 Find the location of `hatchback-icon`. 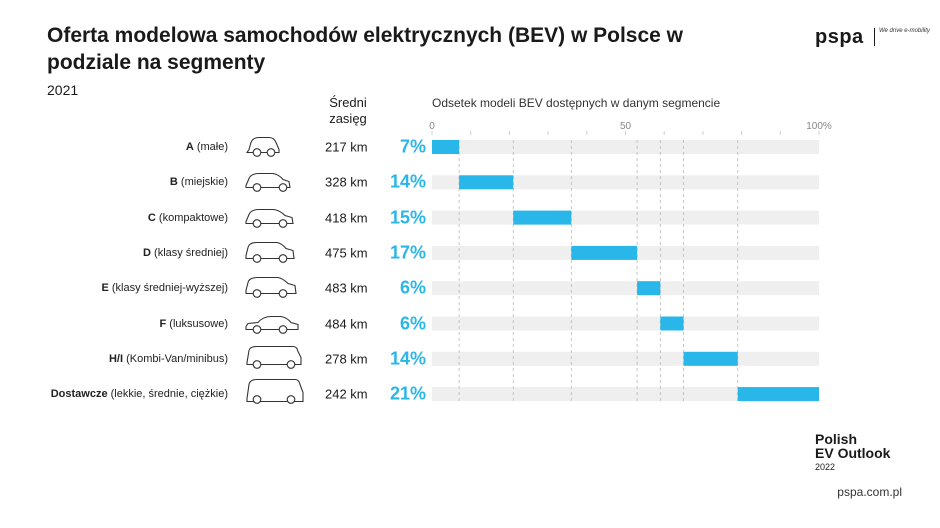

hatchback-icon is located at coordinates (275, 182).